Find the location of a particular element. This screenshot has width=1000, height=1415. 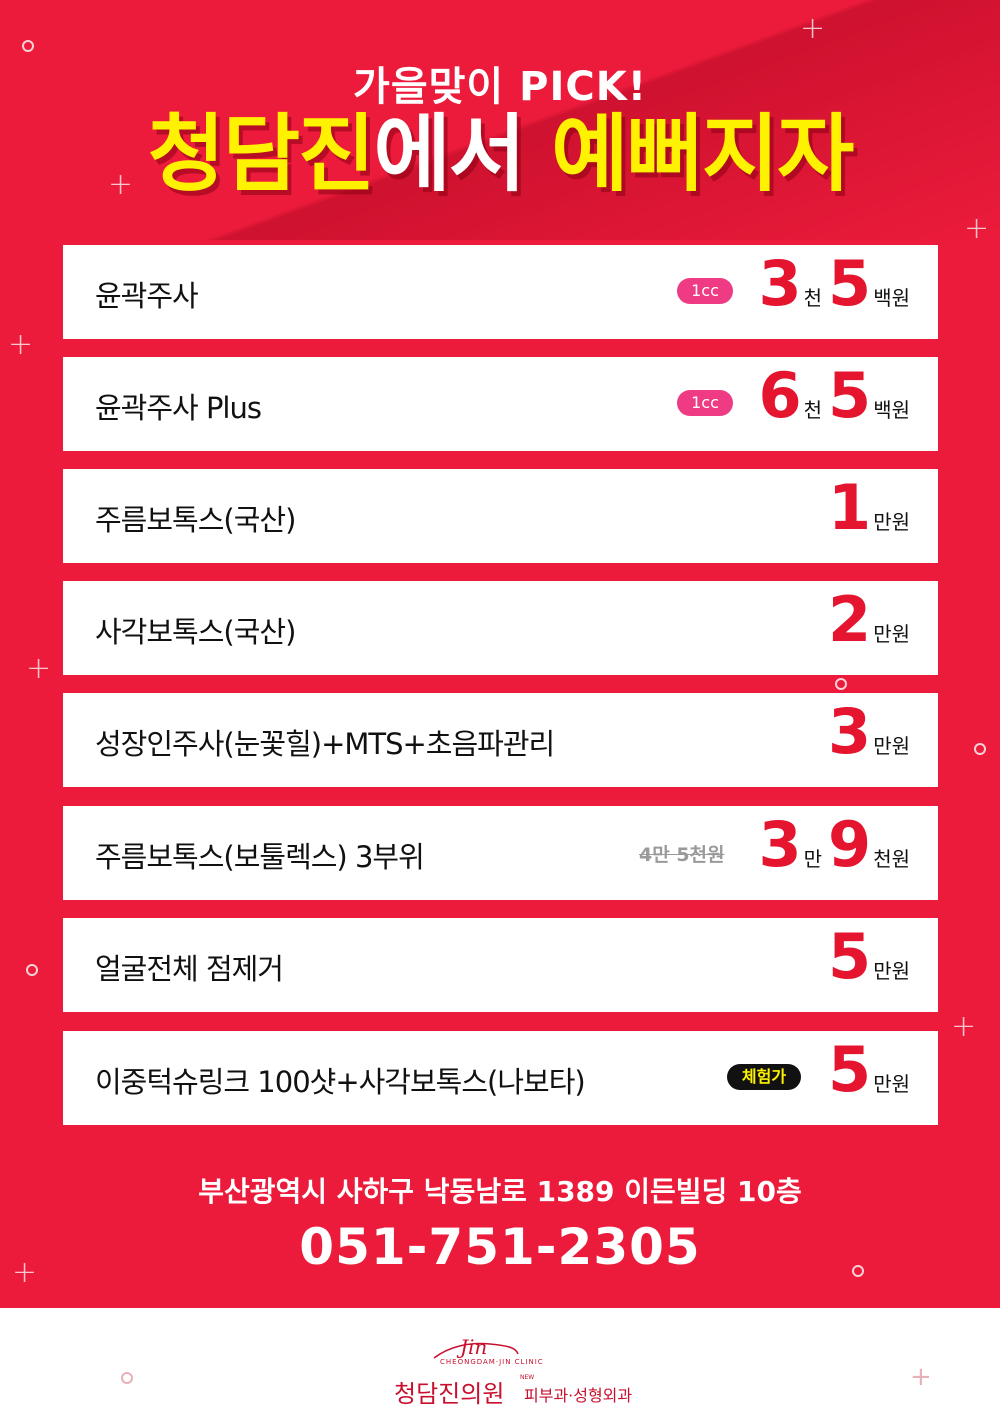

new-label: NEW is located at coordinates (527, 1377).